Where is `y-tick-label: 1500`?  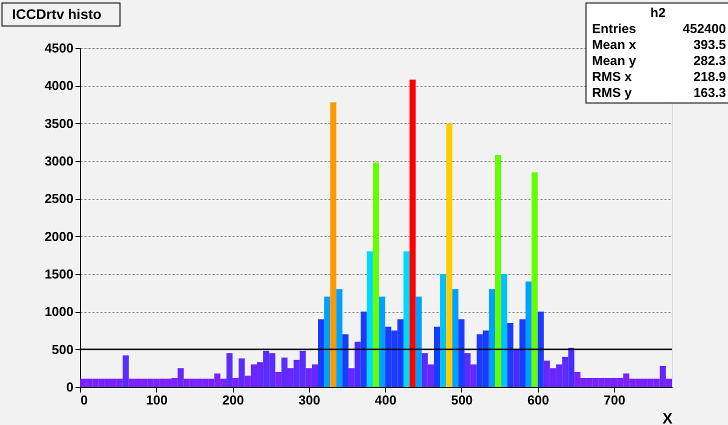 y-tick-label: 1500 is located at coordinates (59, 274).